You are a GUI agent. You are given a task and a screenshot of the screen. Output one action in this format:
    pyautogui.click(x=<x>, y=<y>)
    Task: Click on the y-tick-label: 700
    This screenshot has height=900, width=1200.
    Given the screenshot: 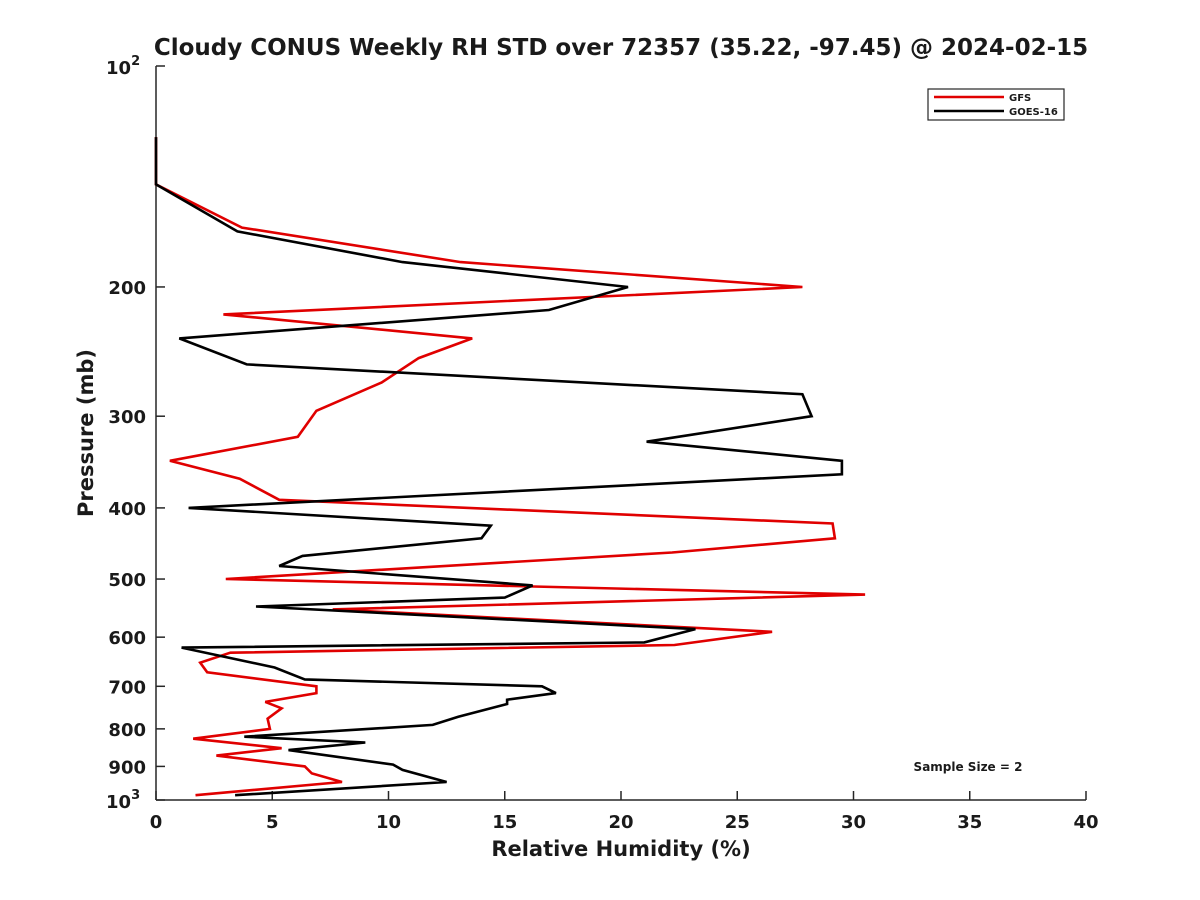 What is the action you would take?
    pyautogui.click(x=127, y=687)
    